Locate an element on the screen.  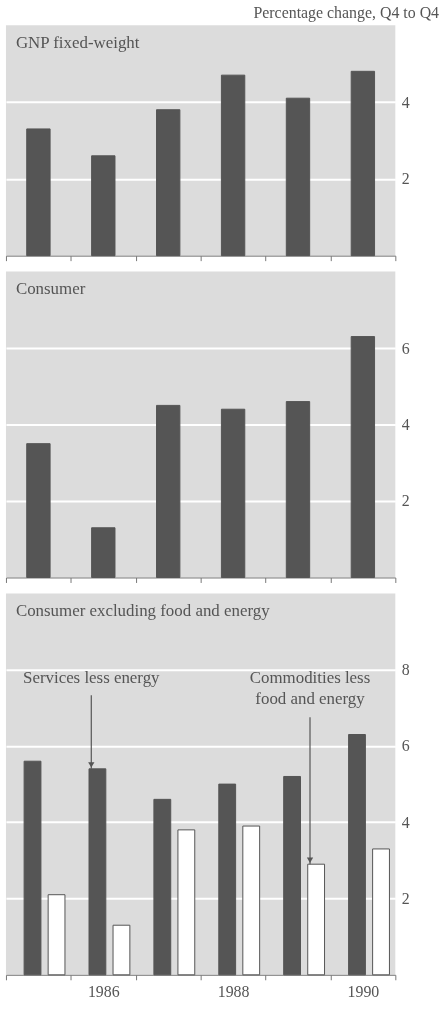
x-tick-label: 1988 is located at coordinates (233, 992).